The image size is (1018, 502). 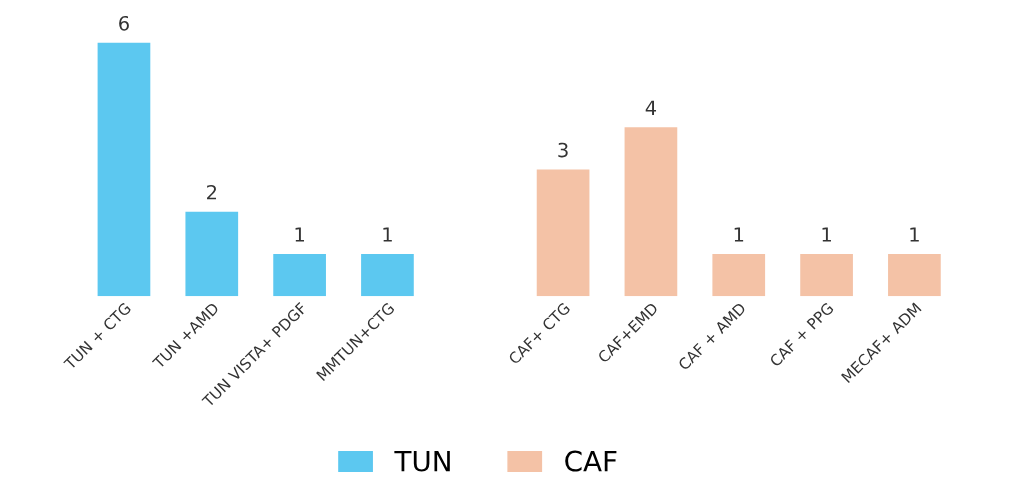 What do you see at coordinates (422, 461) in the screenshot?
I see `legend-label: TUN` at bounding box center [422, 461].